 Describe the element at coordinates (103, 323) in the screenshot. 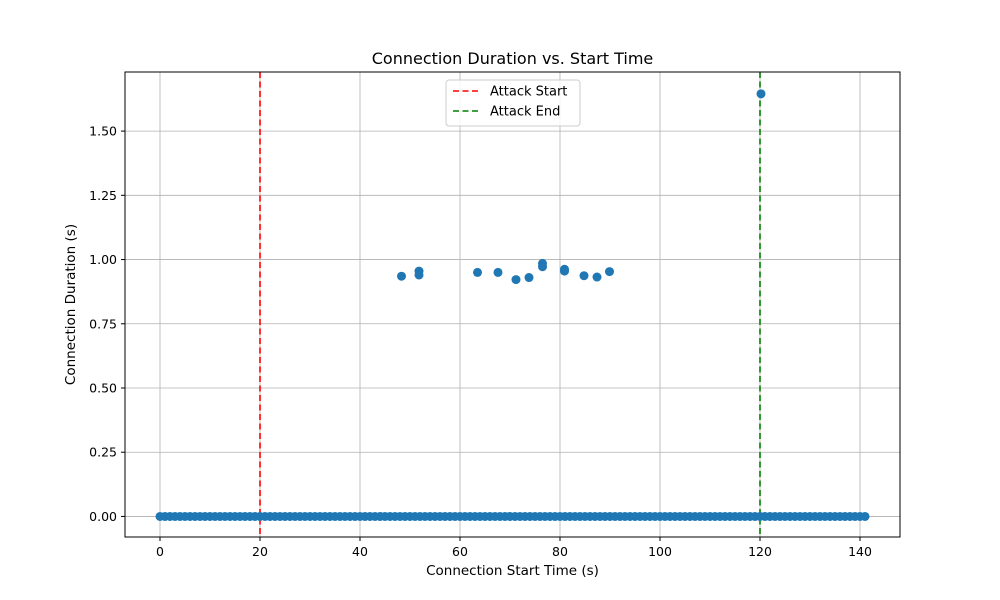

I see `y-tick-label: 0.75` at that location.